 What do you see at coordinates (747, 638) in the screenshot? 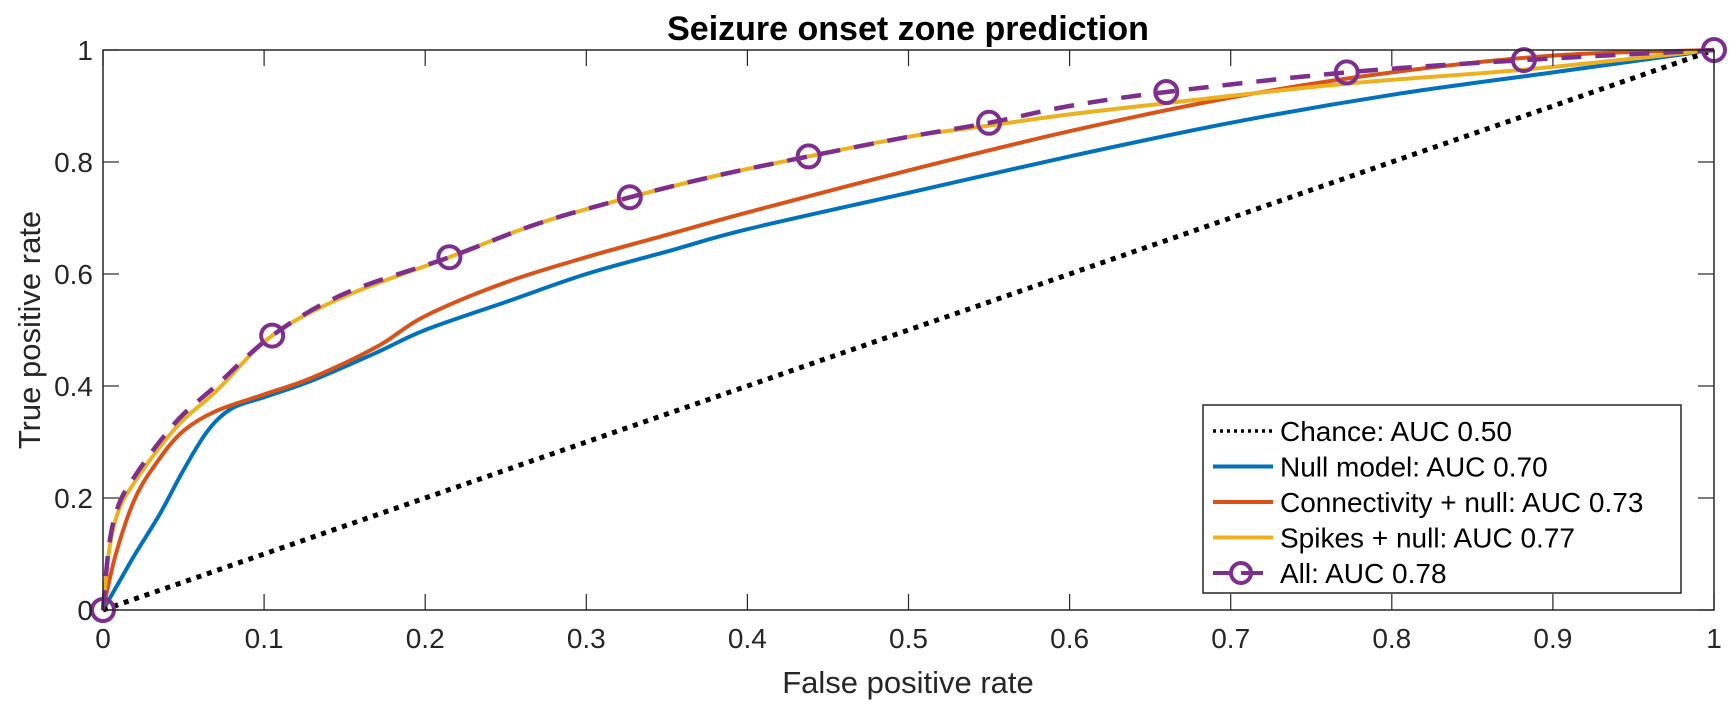
I see `x-tick-label: 0.4` at bounding box center [747, 638].